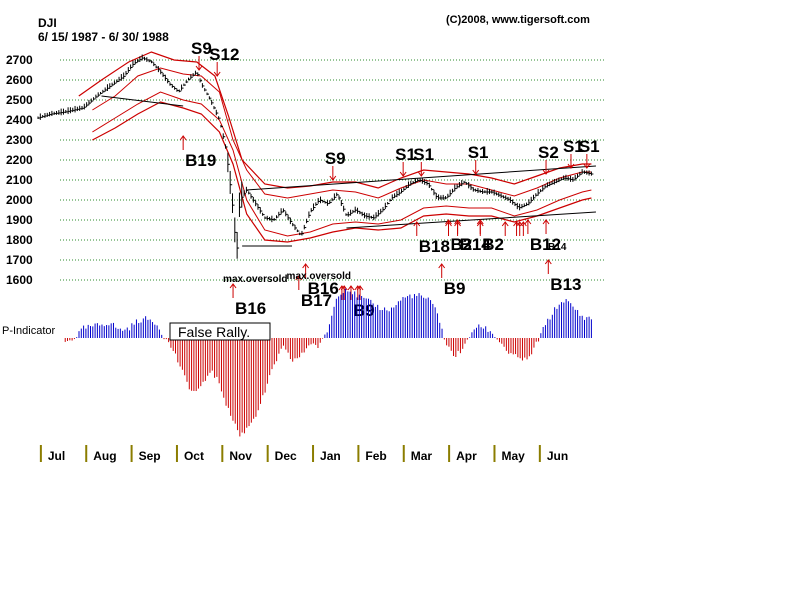  What do you see at coordinates (422, 456) in the screenshot?
I see `month-label: Mar` at bounding box center [422, 456].